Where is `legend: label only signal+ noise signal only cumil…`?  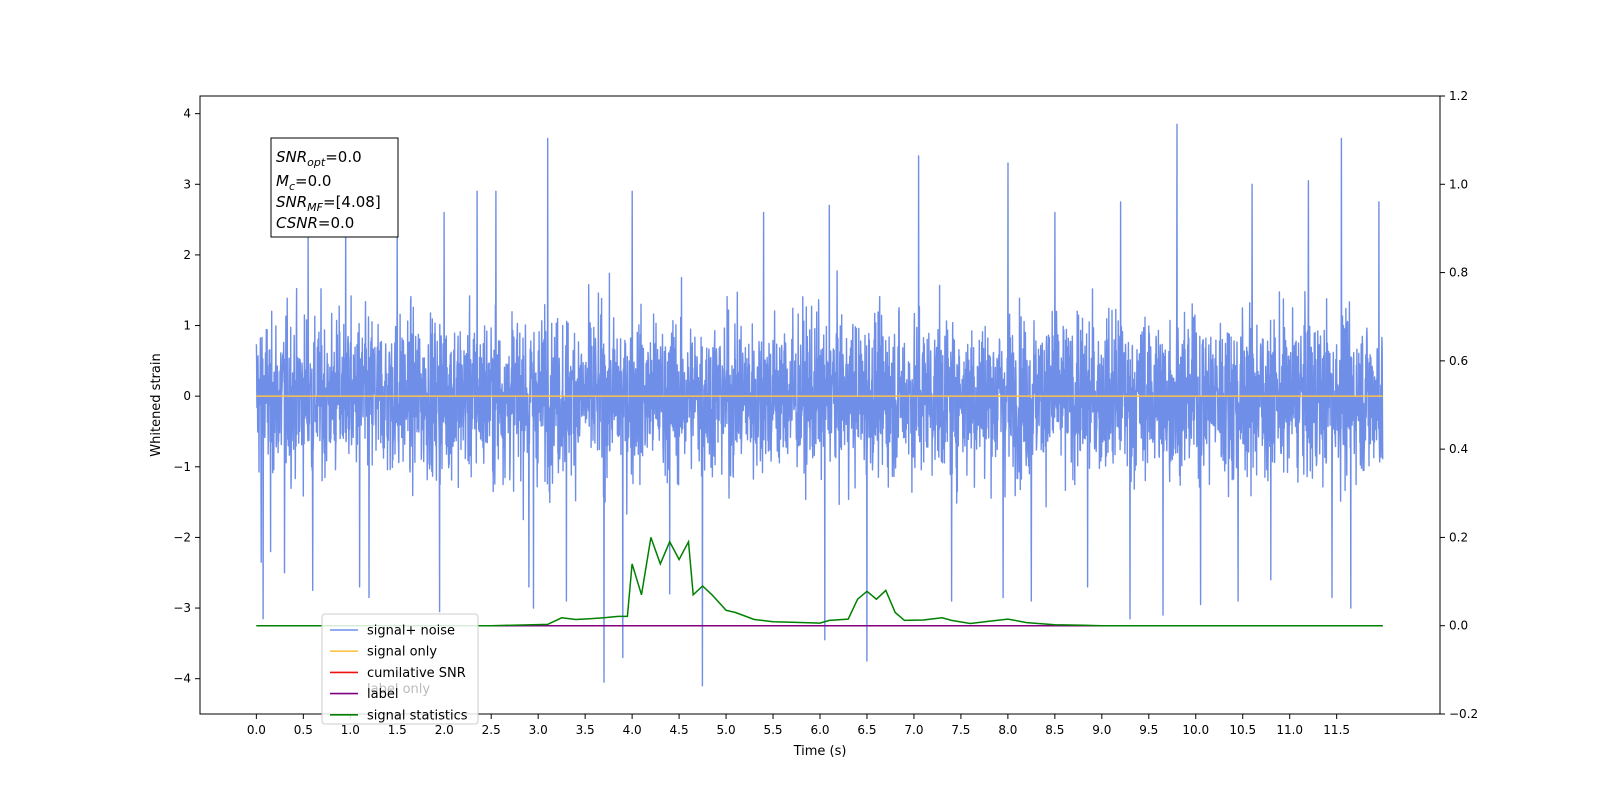
legend: label only signal+ noise signal only cumil… is located at coordinates (400, 669).